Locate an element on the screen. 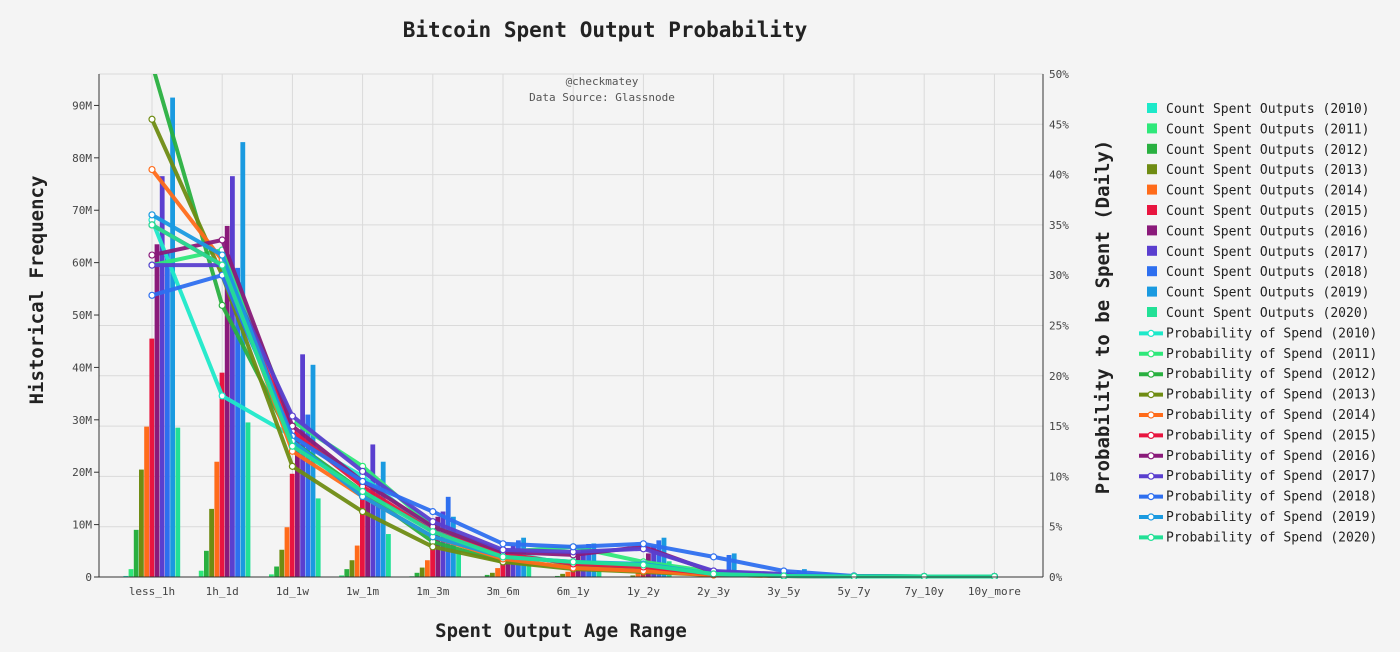 The width and height of the screenshot is (1400, 652). y2-tick-label: 50% is located at coordinates (1059, 74).